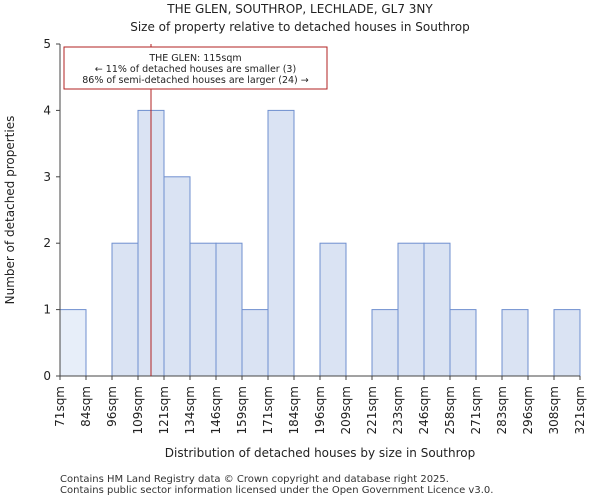 Image resolution: width=600 pixels, height=500 pixels. I want to click on y-axis-label: Number of detached properties, so click(10, 210).